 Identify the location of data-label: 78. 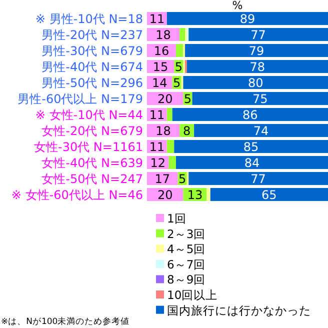
(258, 67).